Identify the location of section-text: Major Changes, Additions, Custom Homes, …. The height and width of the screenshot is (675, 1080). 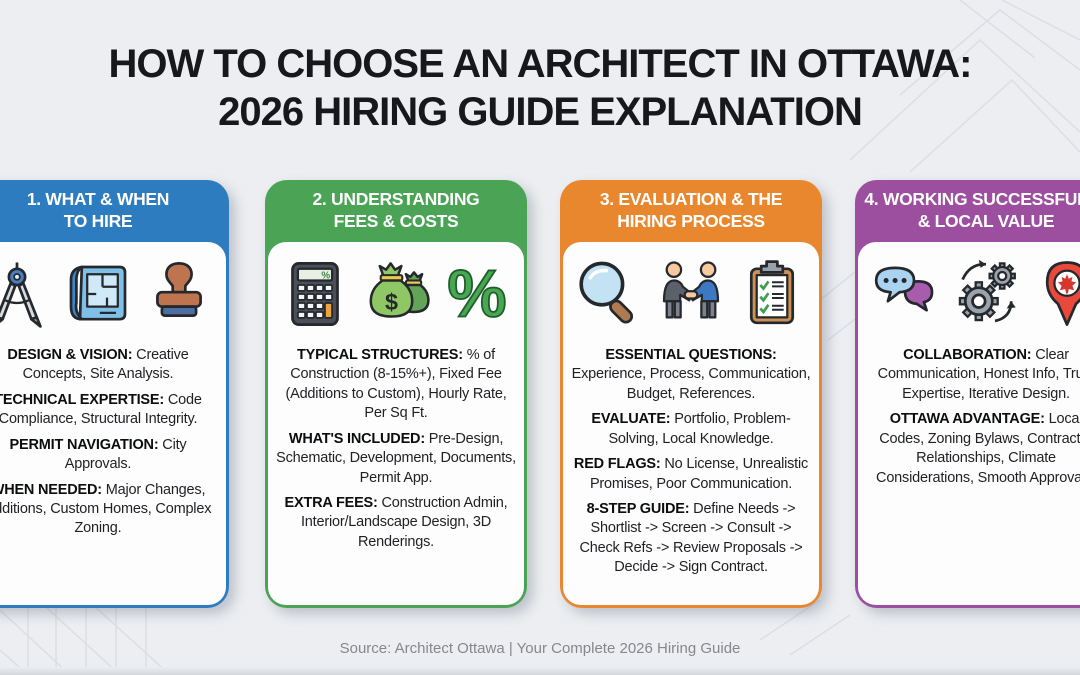
(106, 509).